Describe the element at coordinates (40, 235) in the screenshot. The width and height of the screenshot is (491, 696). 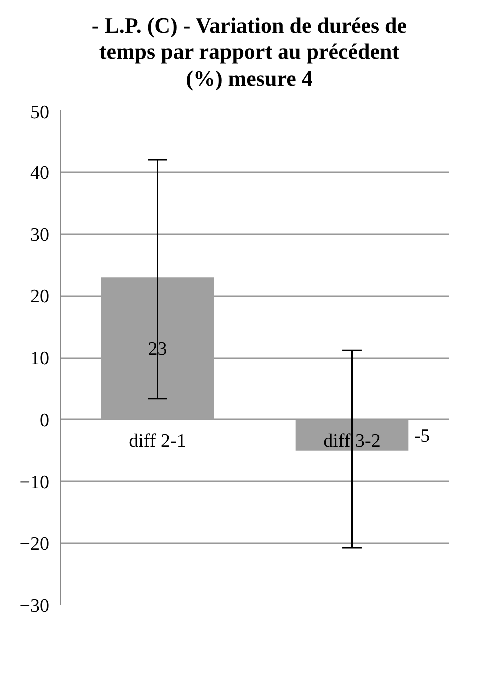
I see `y-tick-label: 30` at that location.